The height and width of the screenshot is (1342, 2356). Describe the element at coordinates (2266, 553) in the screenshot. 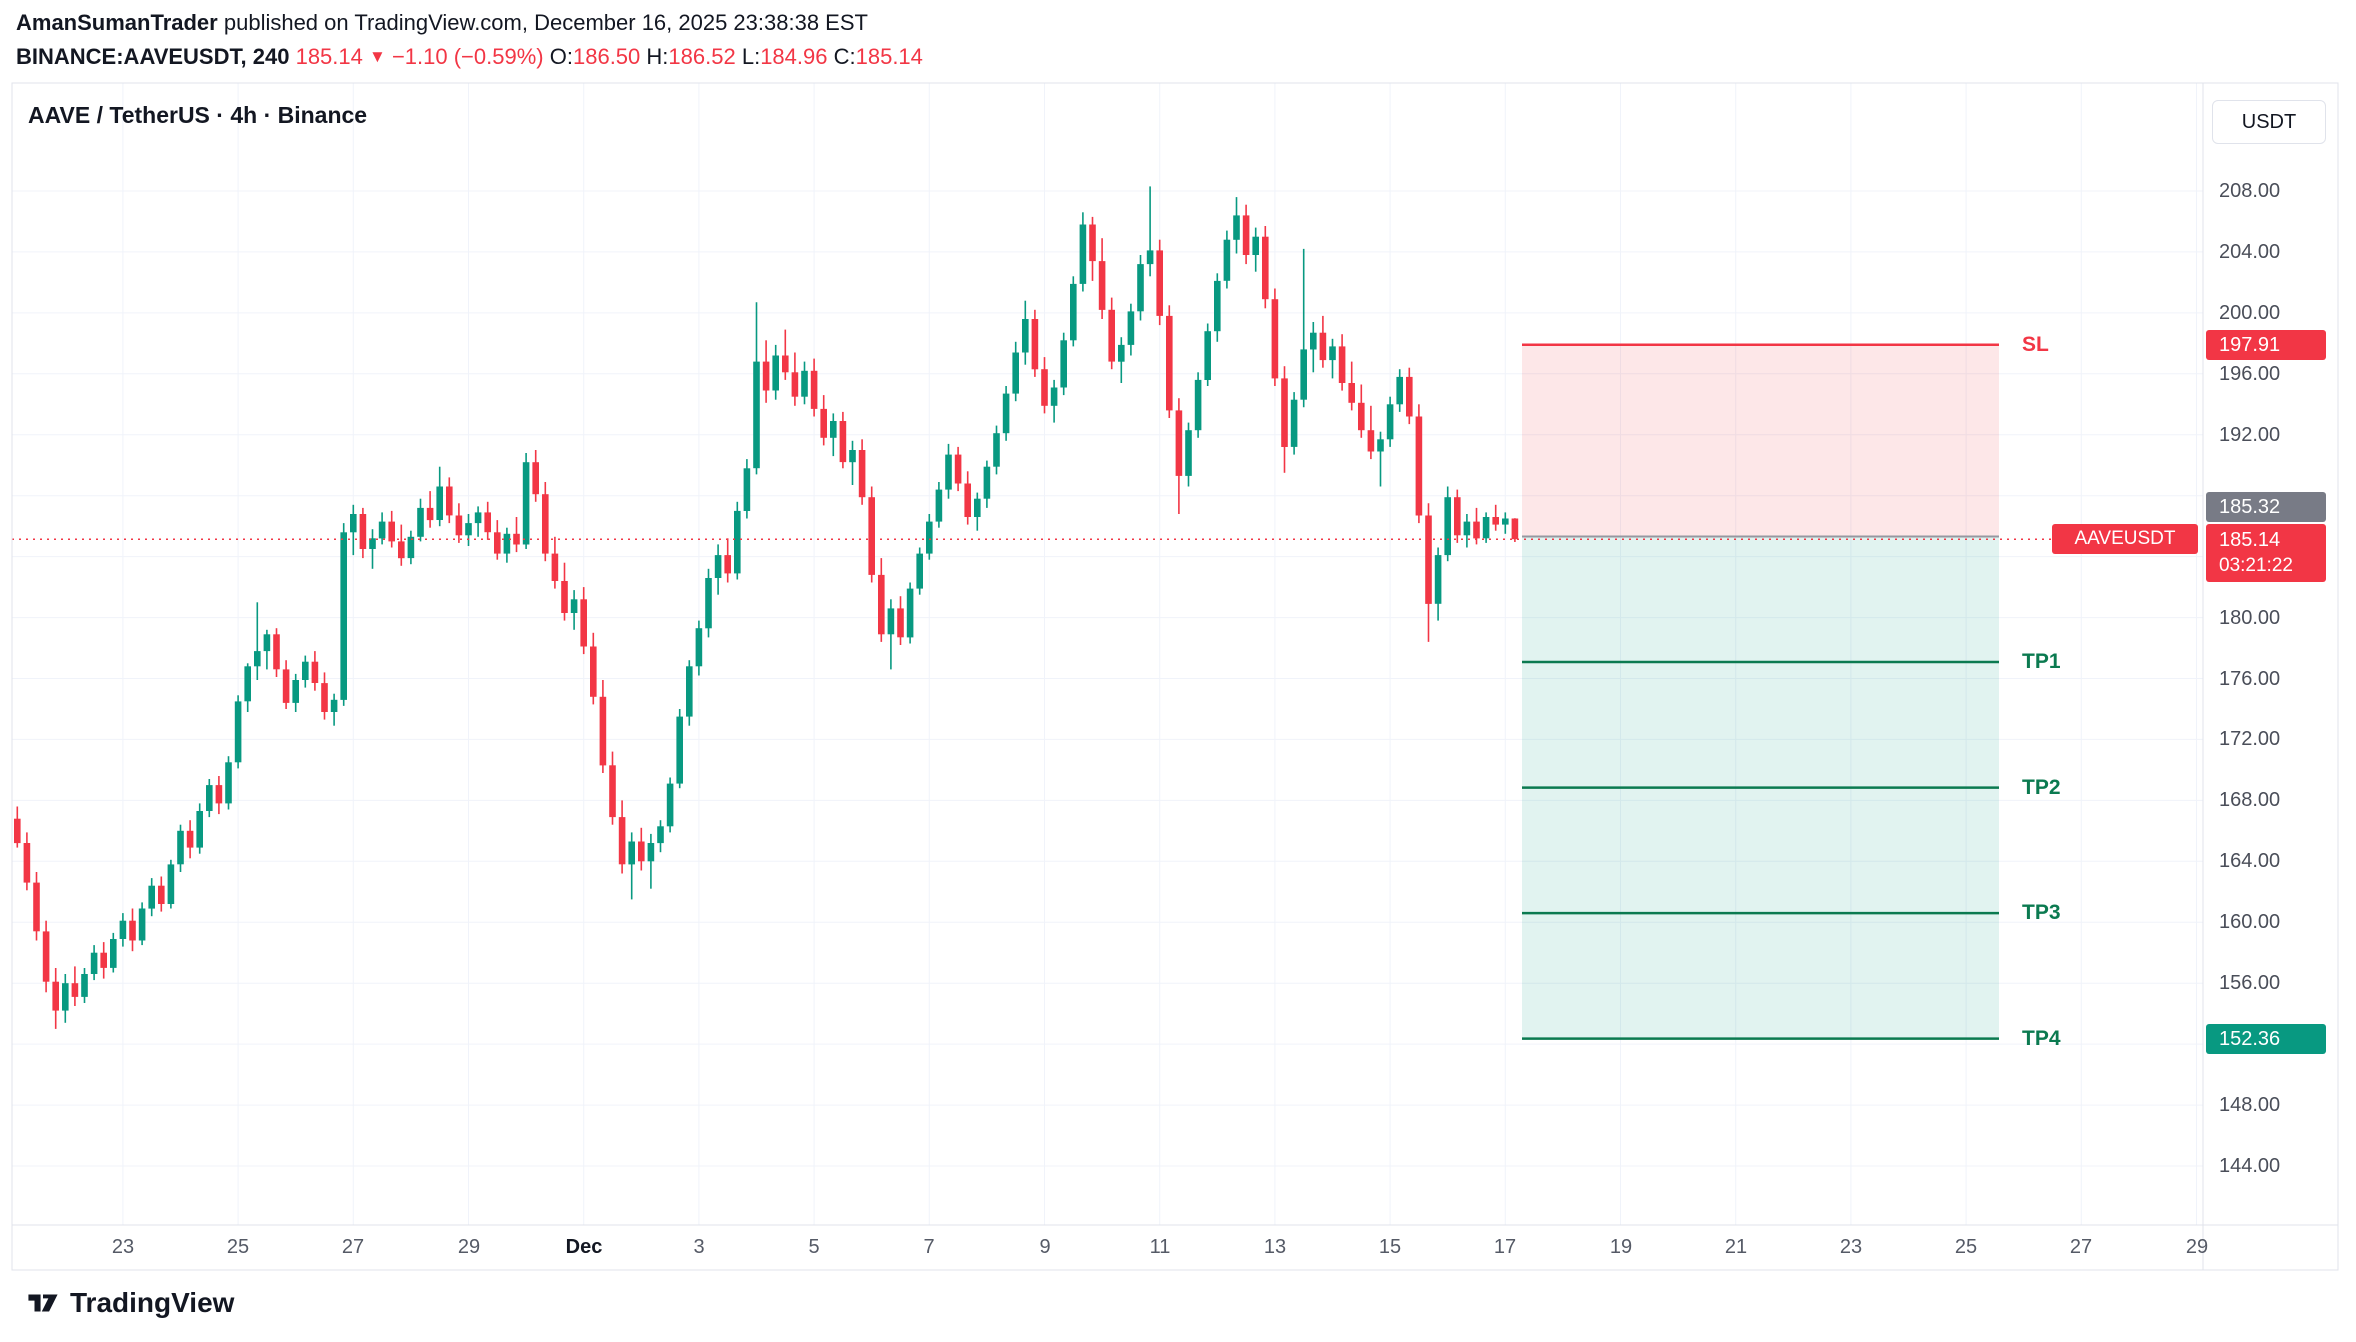

I see `last-price-badge: 185.14 03:21:22` at that location.